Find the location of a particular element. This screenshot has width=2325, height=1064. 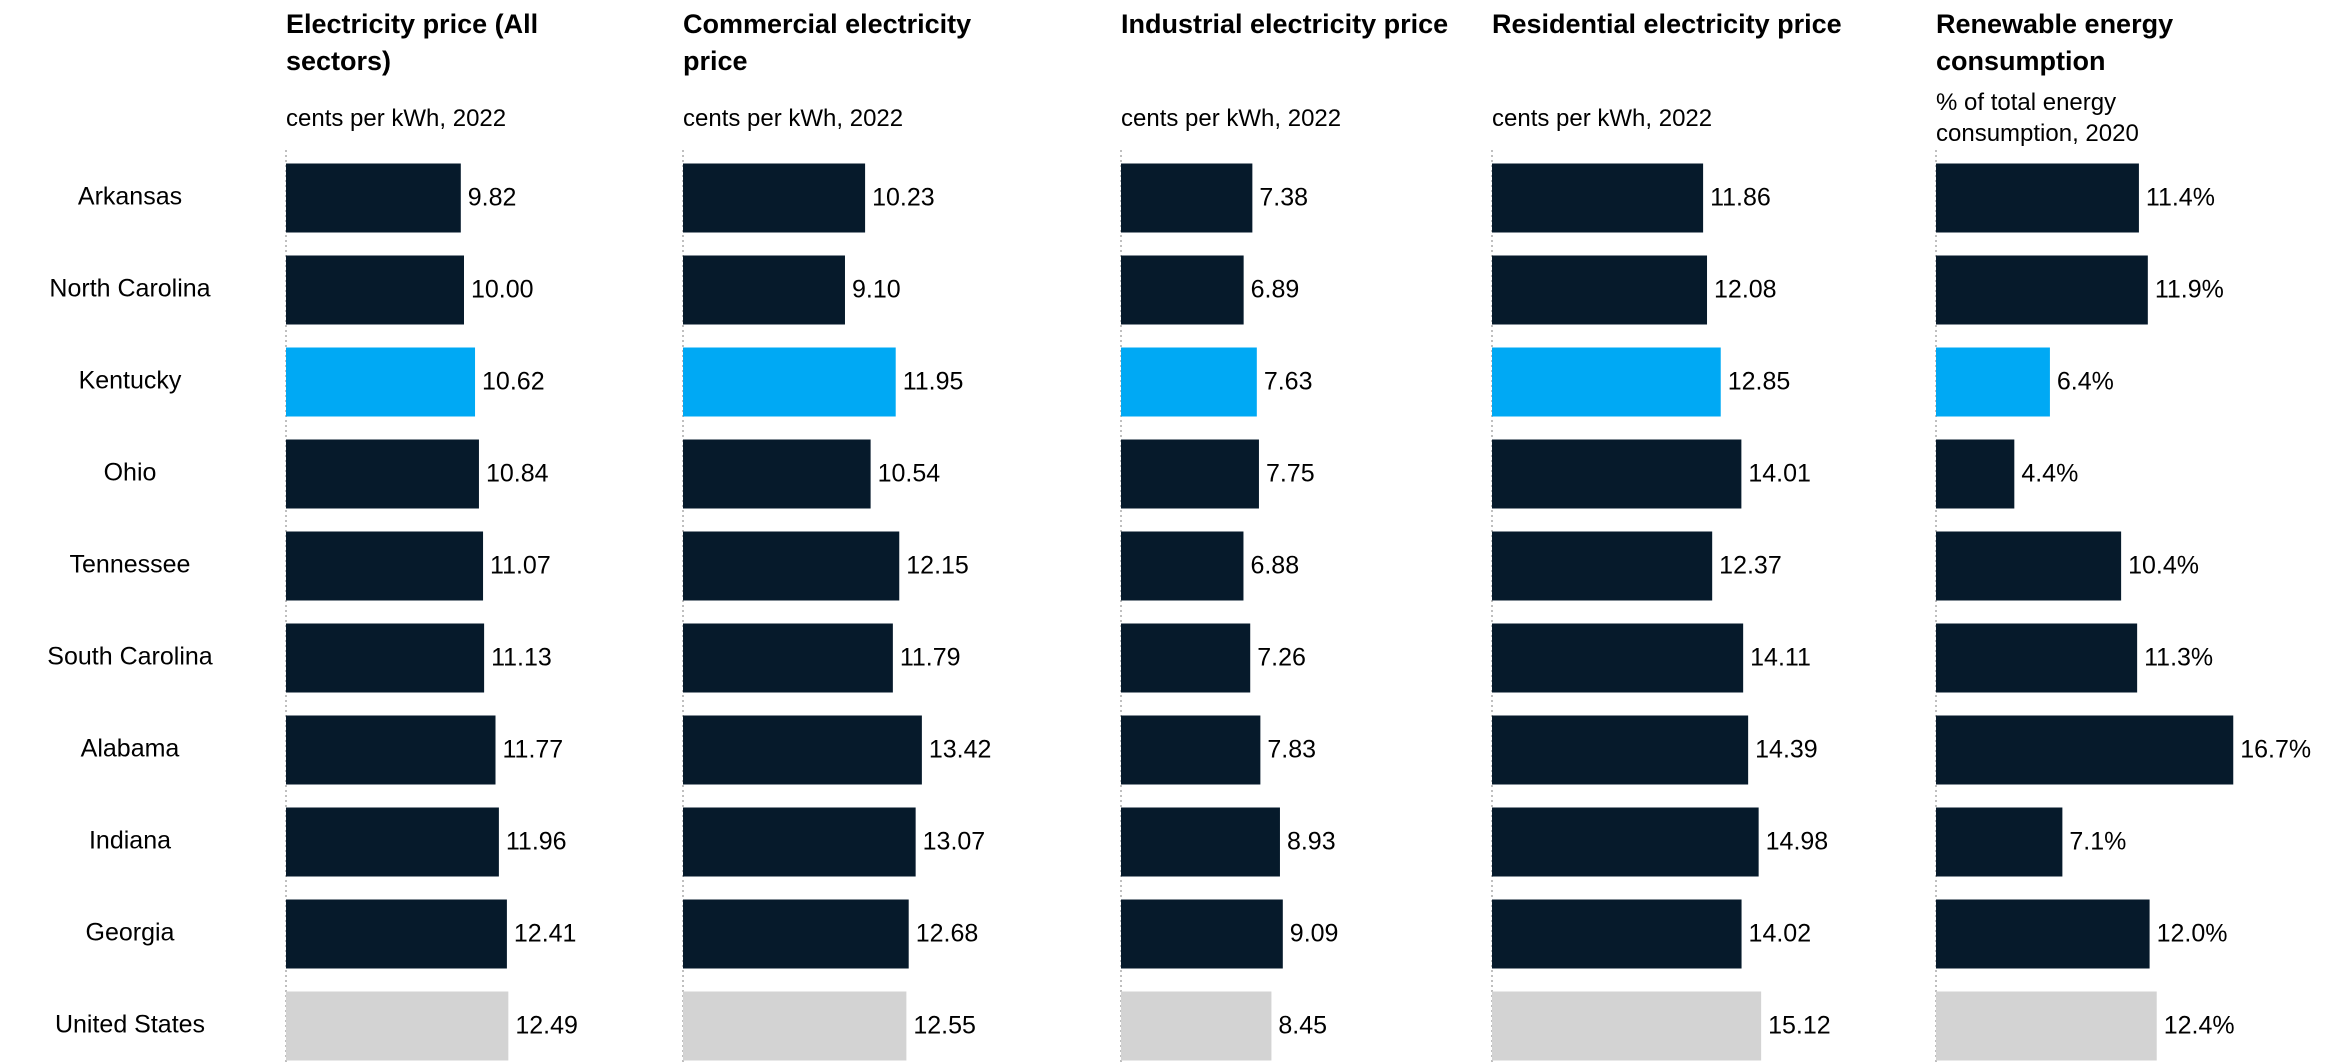

value-label: 9.09 is located at coordinates (1314, 934).